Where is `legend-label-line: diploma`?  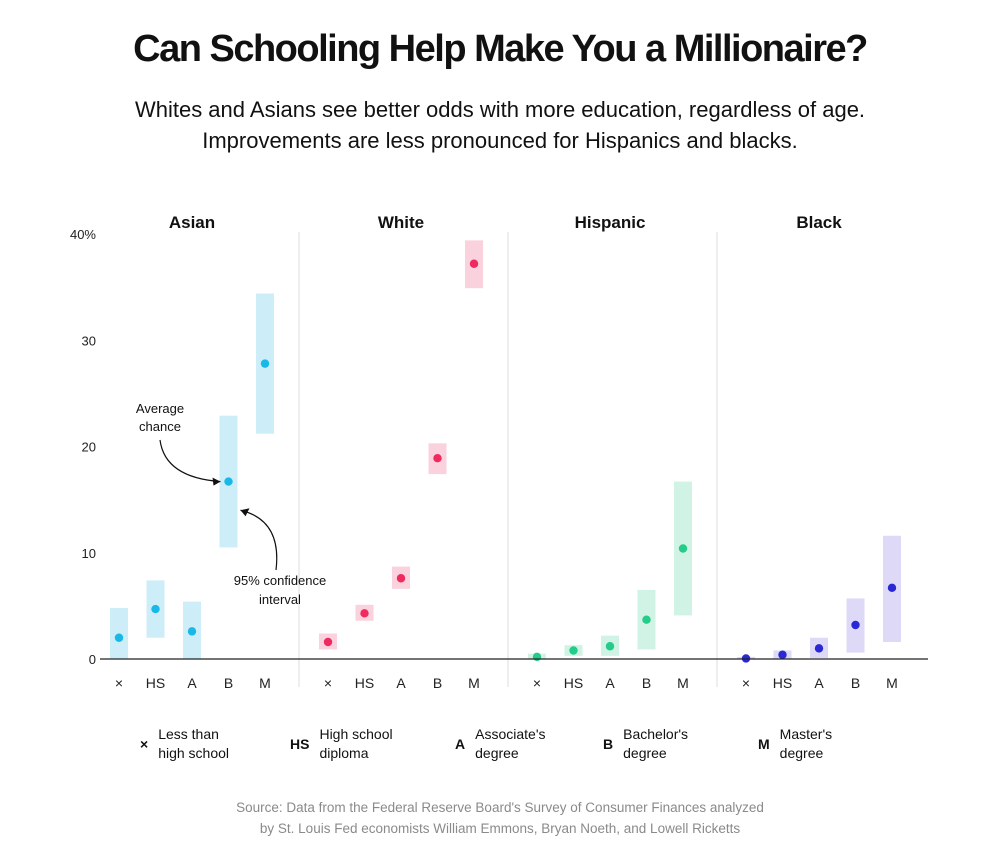 legend-label-line: diploma is located at coordinates (344, 753).